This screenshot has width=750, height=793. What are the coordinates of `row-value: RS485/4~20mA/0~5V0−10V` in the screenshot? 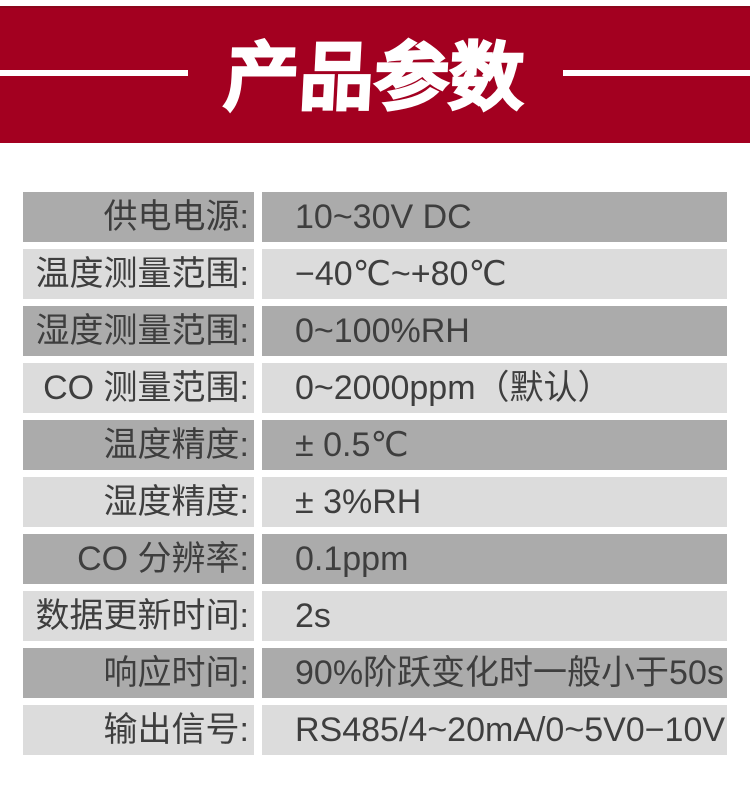 It's located at (494, 730).